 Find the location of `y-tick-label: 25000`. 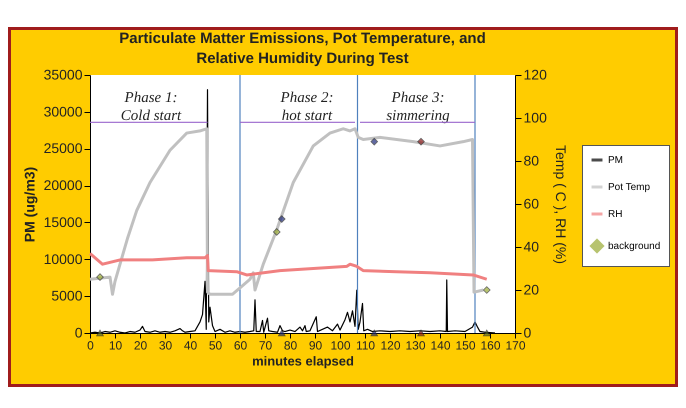

y-tick-label: 25000 is located at coordinates (63, 148).